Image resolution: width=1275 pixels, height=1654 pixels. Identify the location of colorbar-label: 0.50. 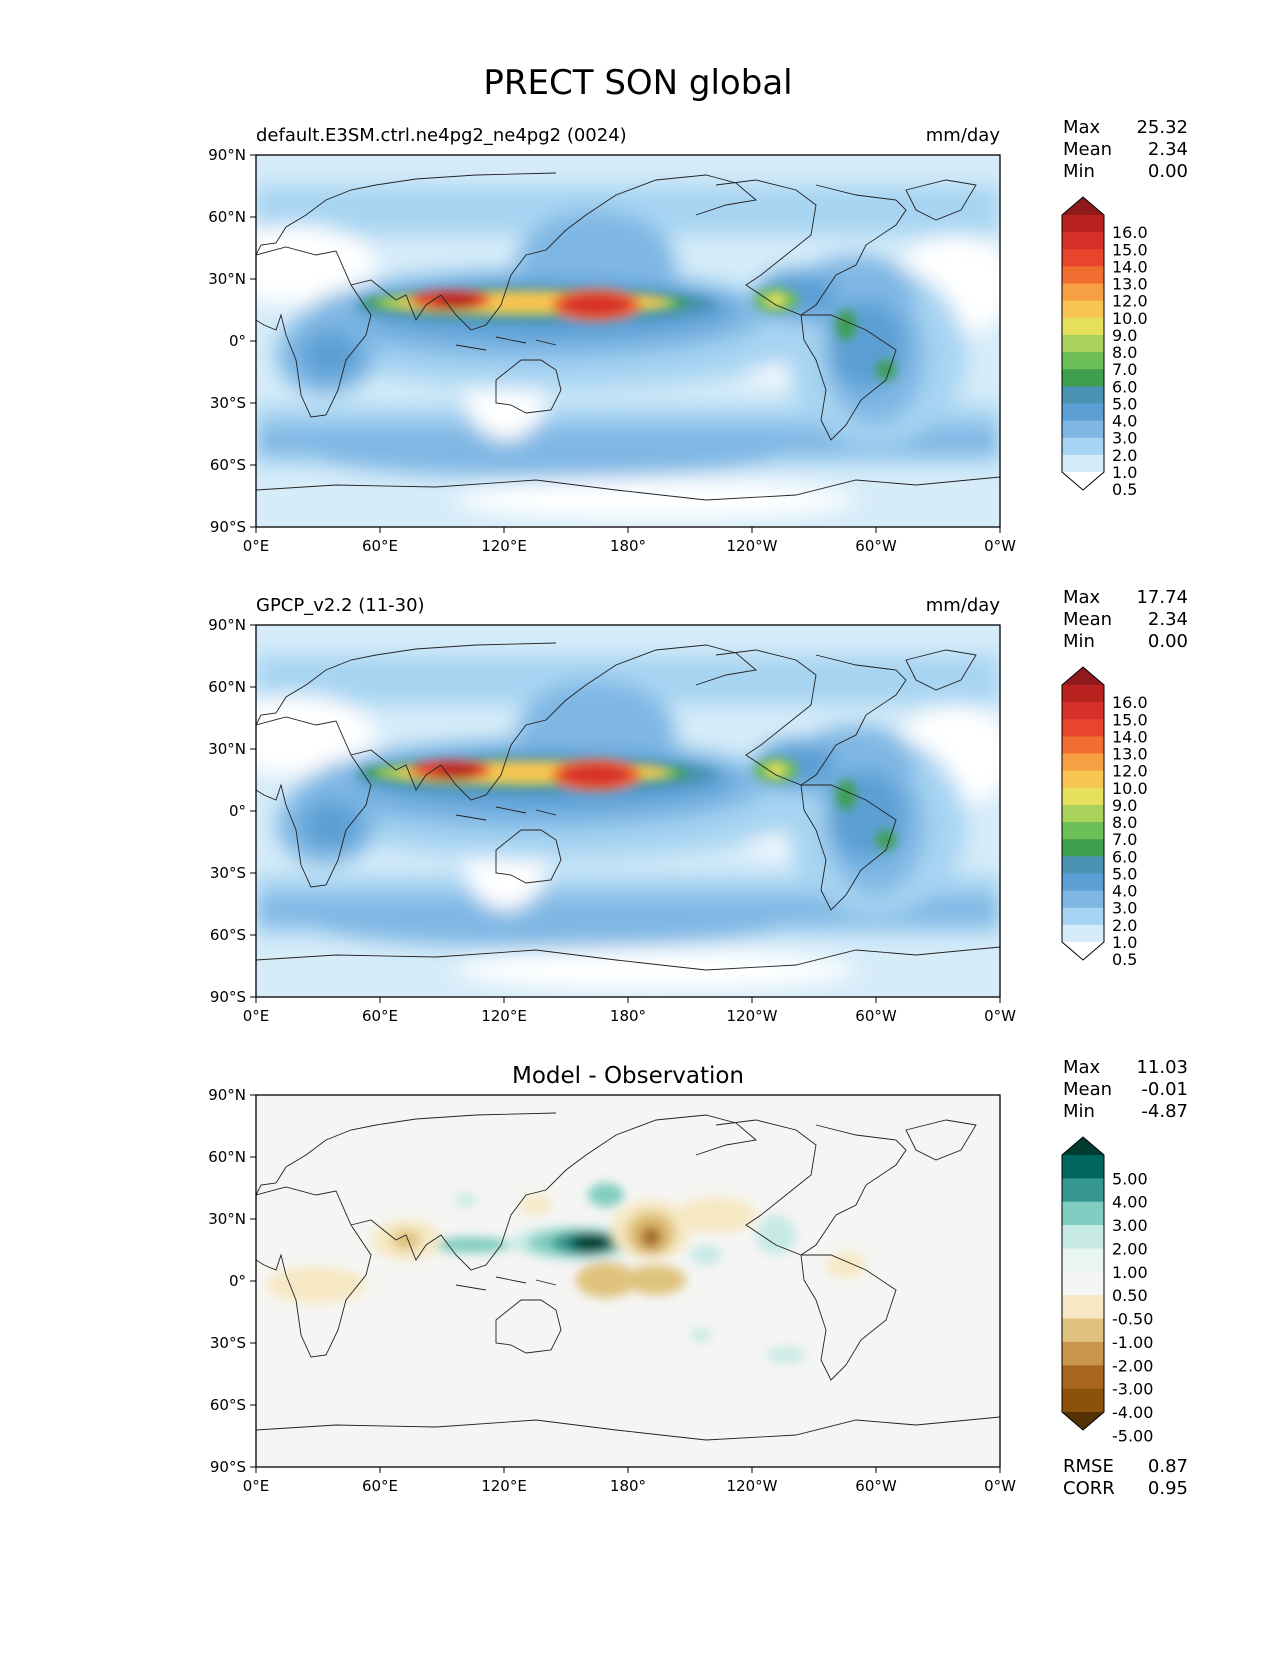
(1130, 1295).